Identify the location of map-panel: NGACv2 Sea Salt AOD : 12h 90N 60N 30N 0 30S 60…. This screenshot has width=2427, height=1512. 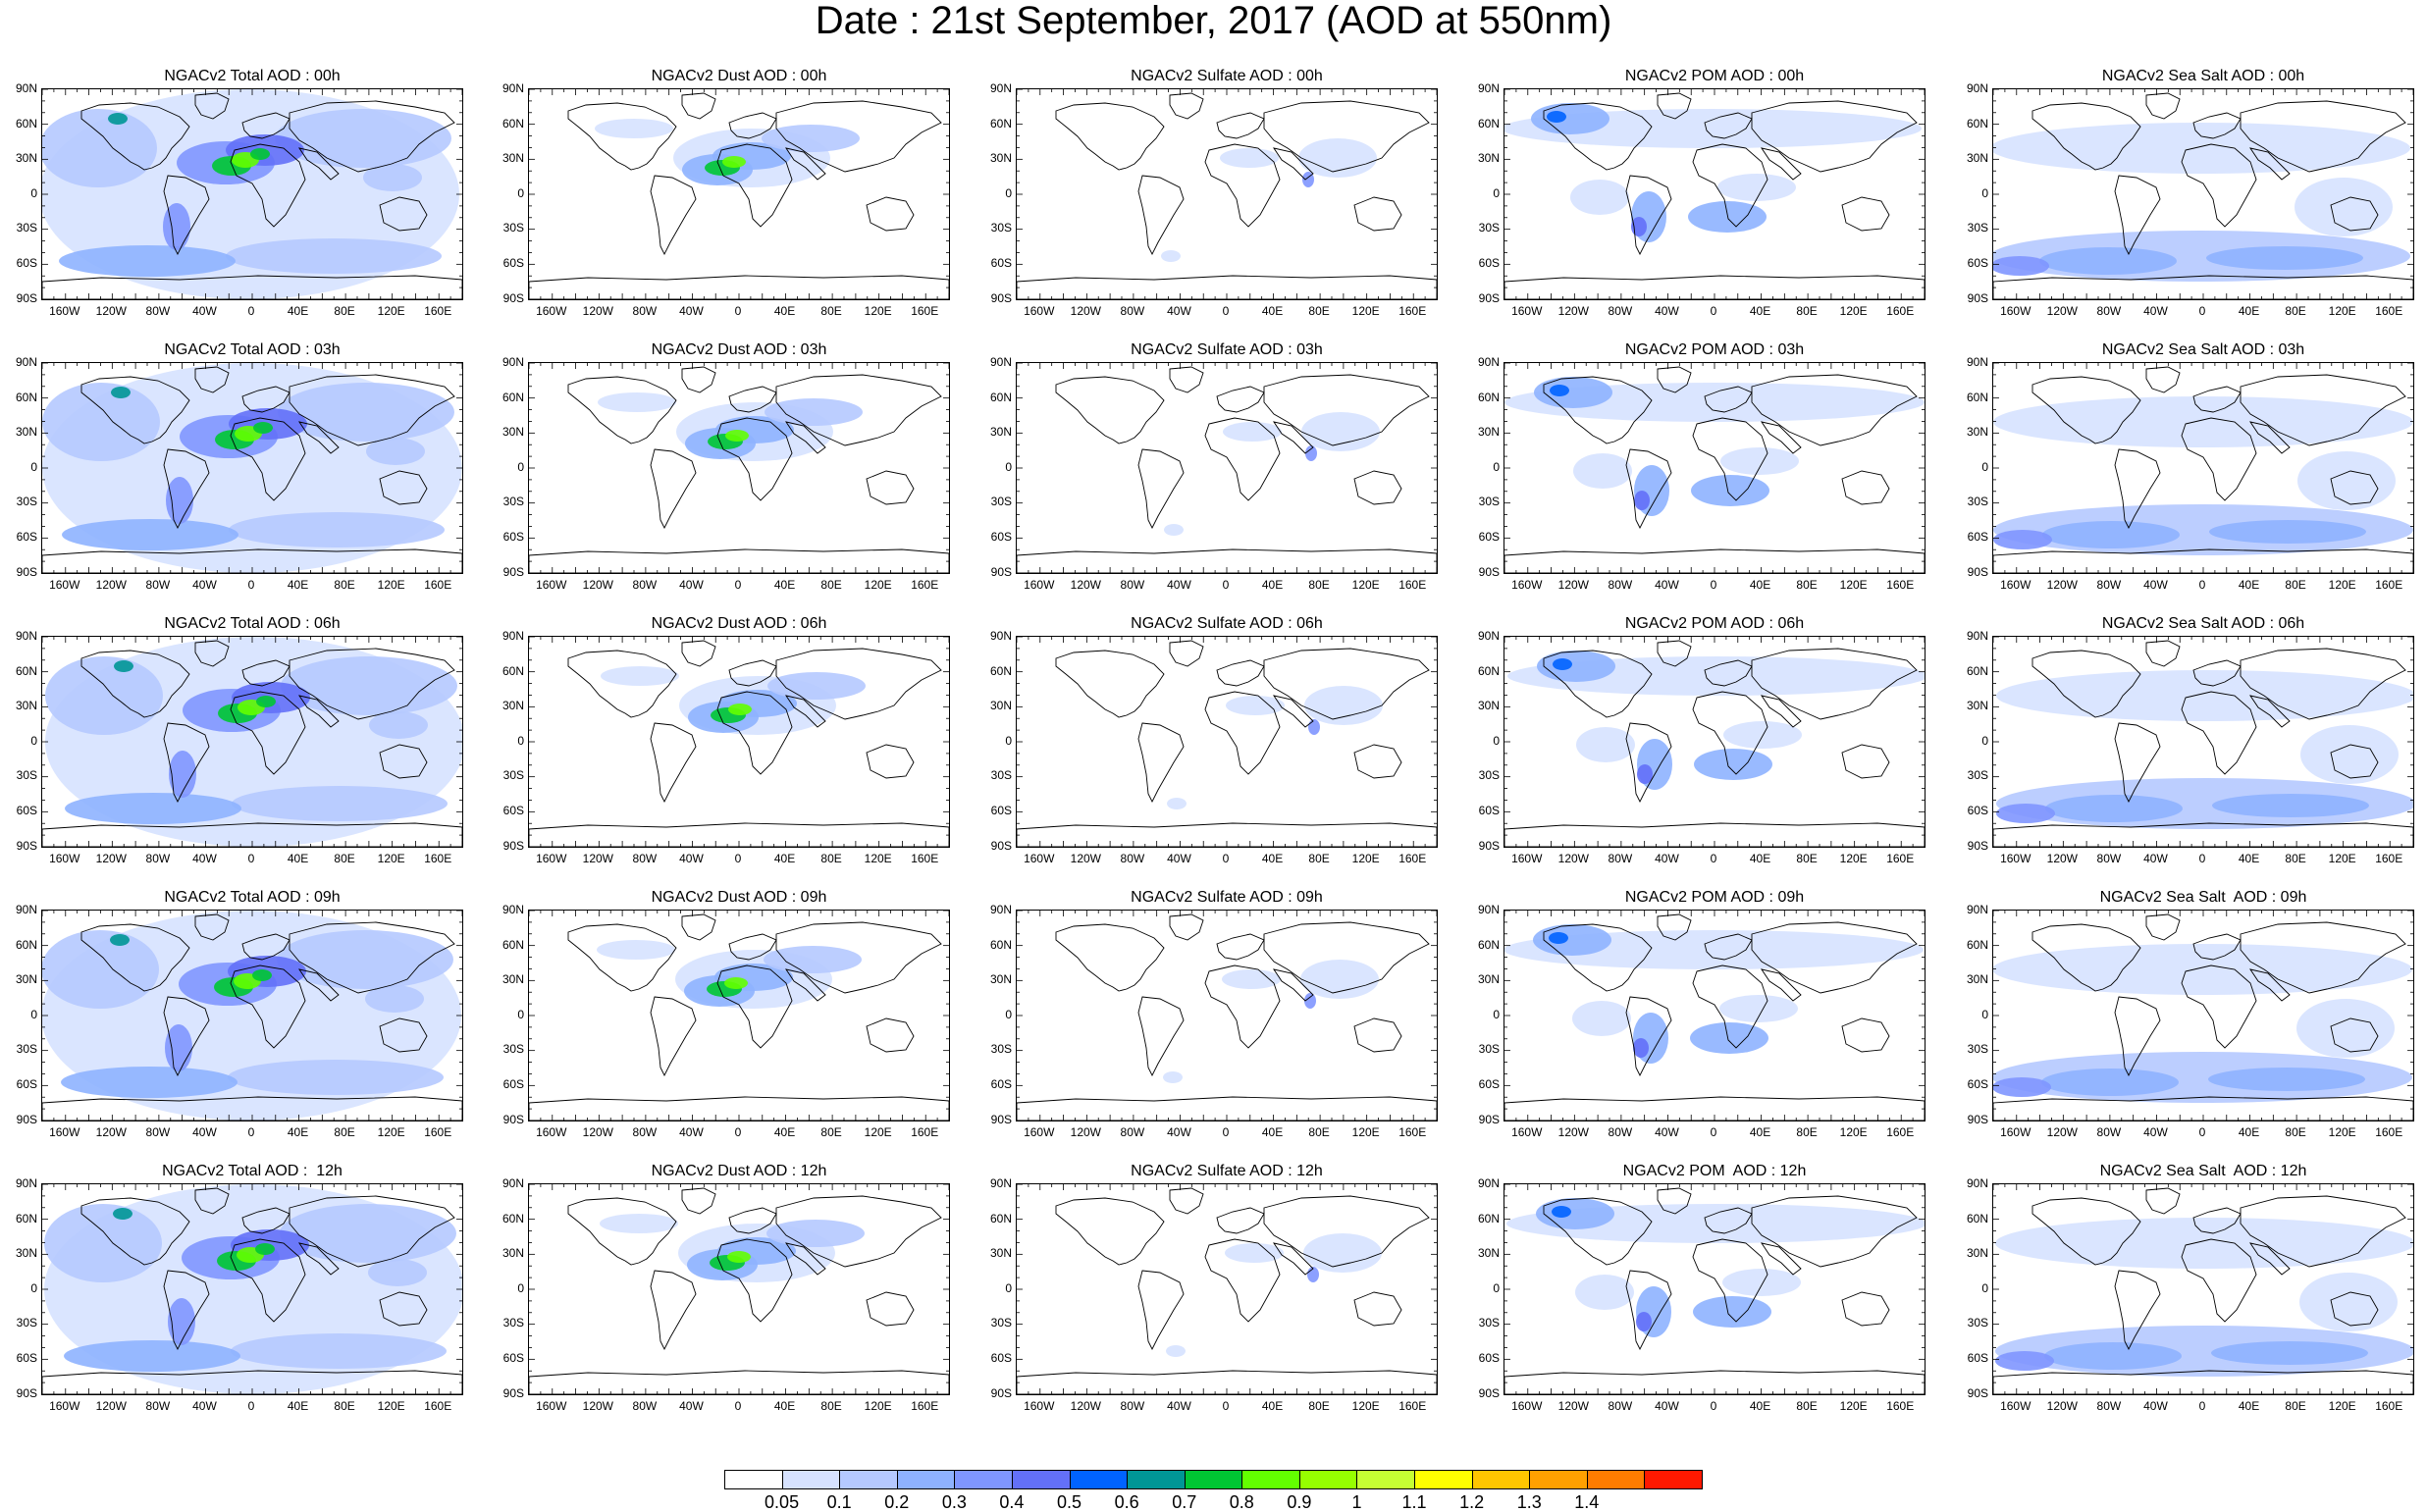
(2190, 1291).